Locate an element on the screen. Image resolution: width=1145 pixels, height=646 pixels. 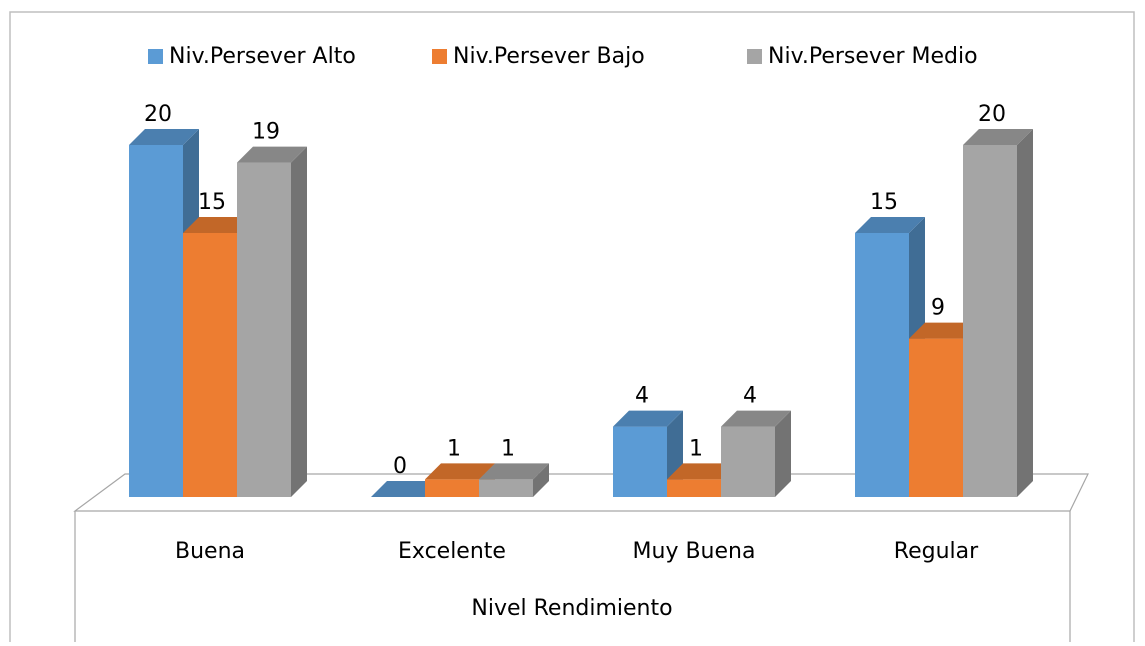
x-tick-label: Muy Buena is located at coordinates (694, 551).